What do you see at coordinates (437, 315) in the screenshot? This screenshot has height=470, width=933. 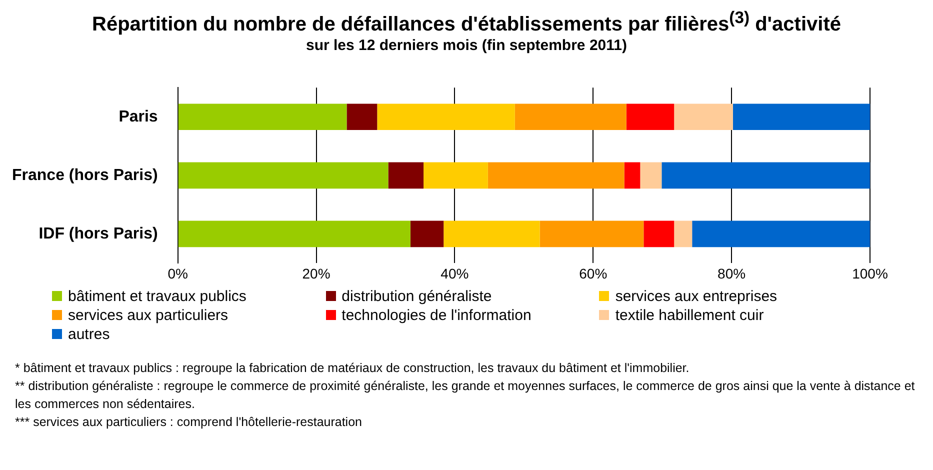 I see `legend-label: technologies de l'information` at bounding box center [437, 315].